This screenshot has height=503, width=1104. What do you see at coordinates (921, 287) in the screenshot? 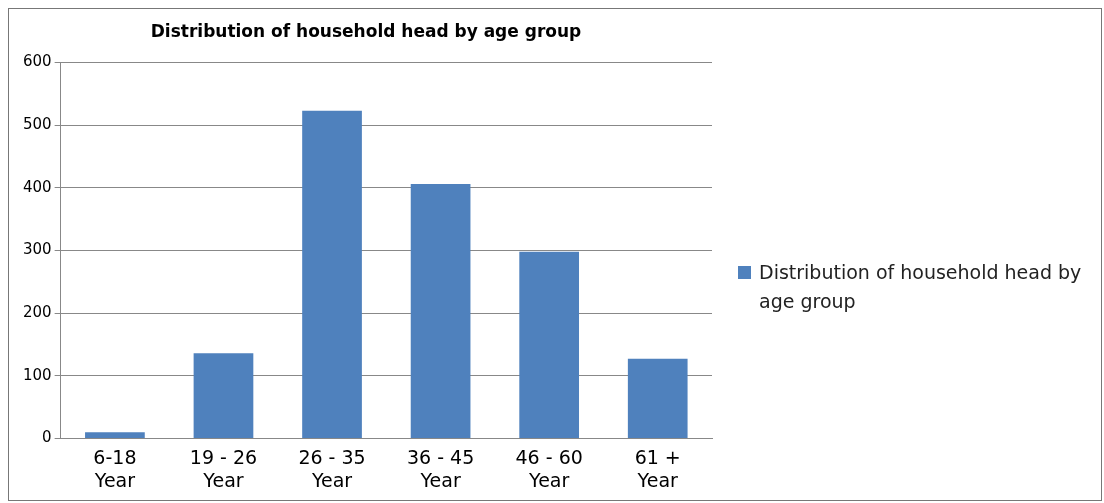
I see `legend-label: Distribution of household head by age group` at bounding box center [921, 287].